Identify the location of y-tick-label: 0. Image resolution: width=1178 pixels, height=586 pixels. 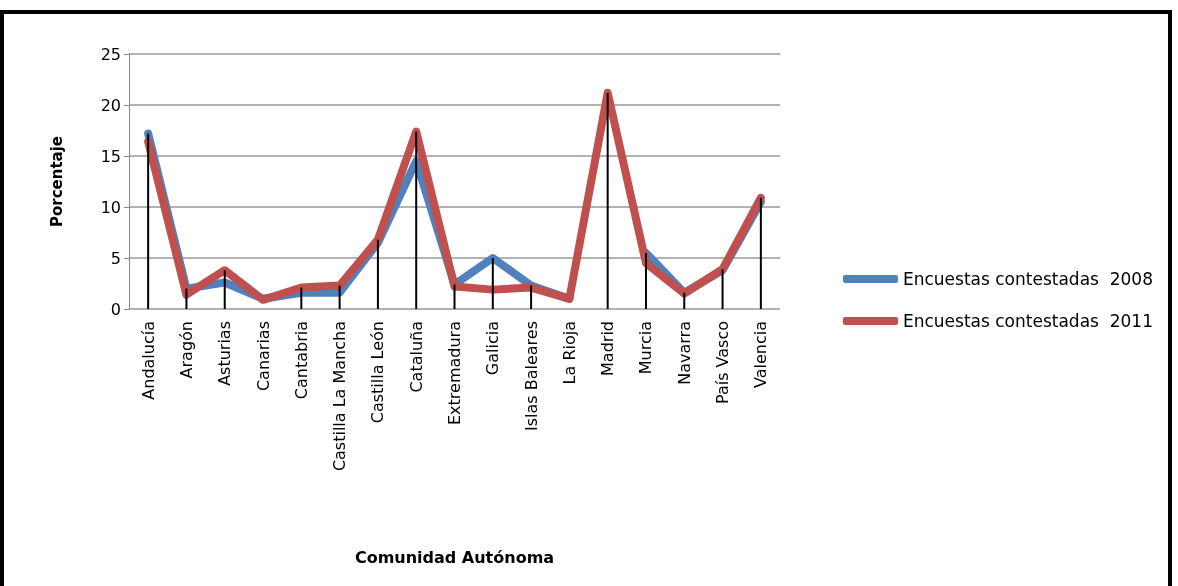
(115, 309).